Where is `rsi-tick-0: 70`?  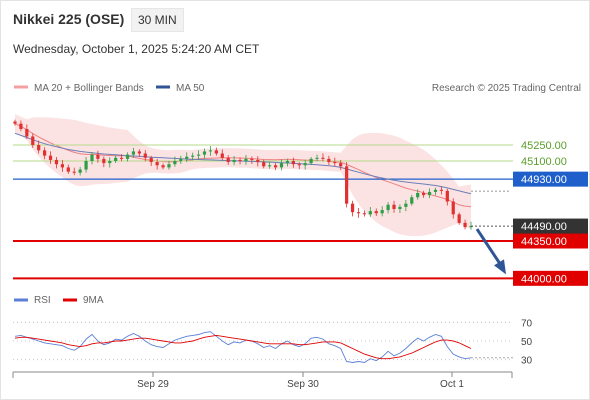 rsi-tick-0: 70 is located at coordinates (527, 323).